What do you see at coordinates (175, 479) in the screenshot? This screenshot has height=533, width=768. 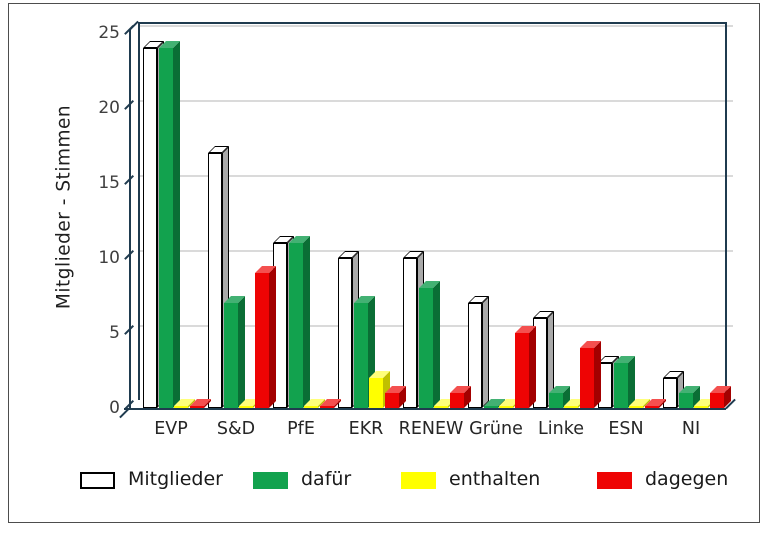 I see `legend-label-Mitglieder: Mitglieder` at bounding box center [175, 479].